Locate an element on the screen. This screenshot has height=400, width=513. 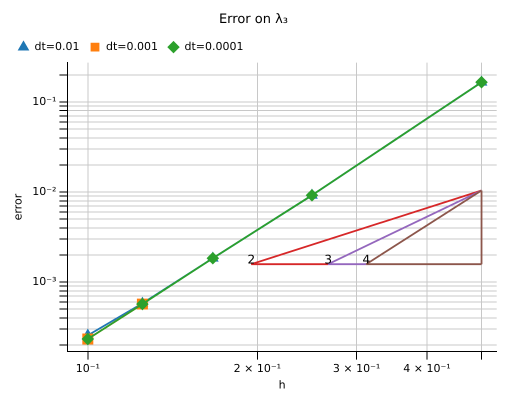
x-tick-label: 3 × 10⁻¹ is located at coordinates (356, 369).